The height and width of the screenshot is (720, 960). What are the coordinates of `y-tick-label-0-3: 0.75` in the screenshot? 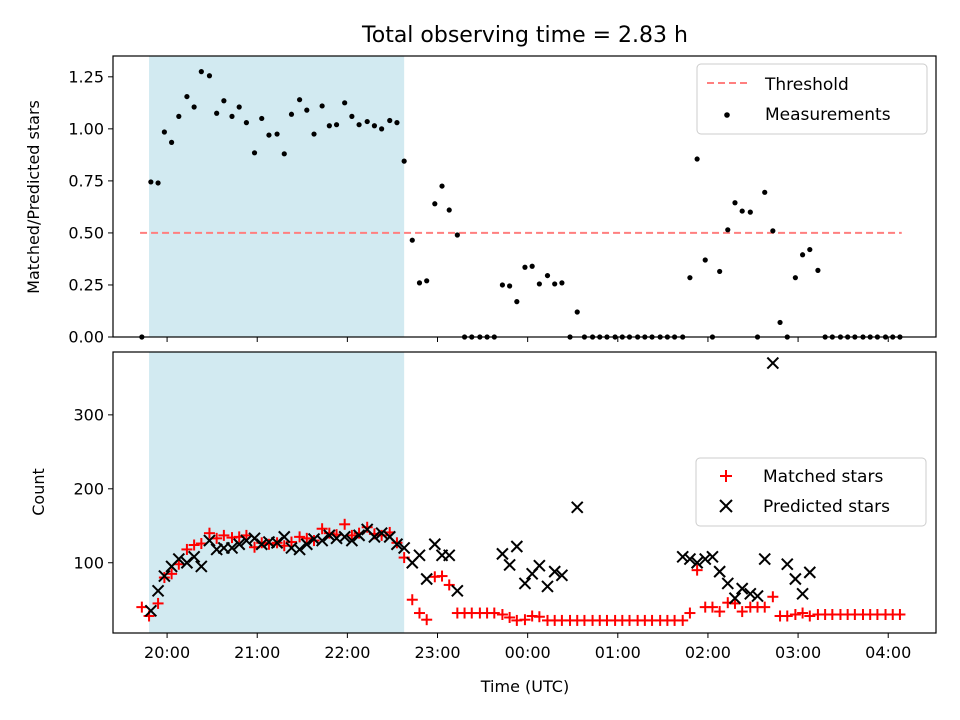 It's located at (86, 180).